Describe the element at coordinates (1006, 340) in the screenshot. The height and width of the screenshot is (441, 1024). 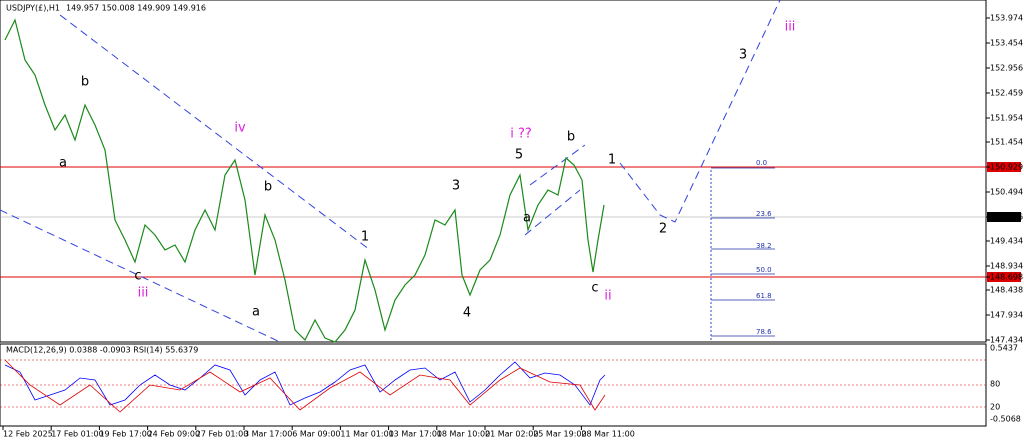
I see `price-label: 147.434` at that location.